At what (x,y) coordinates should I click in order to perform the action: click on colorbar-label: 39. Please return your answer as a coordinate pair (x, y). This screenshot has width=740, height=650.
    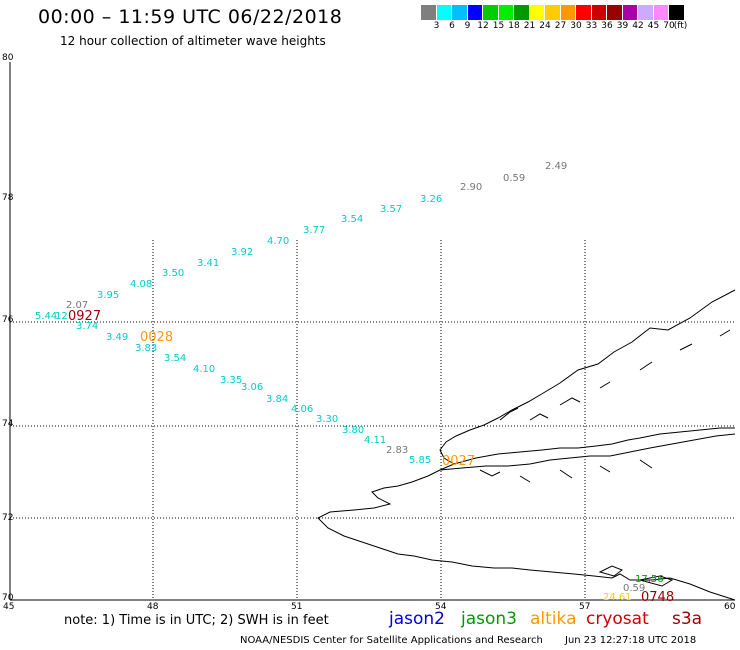
    Looking at the image, I should click on (622, 26).